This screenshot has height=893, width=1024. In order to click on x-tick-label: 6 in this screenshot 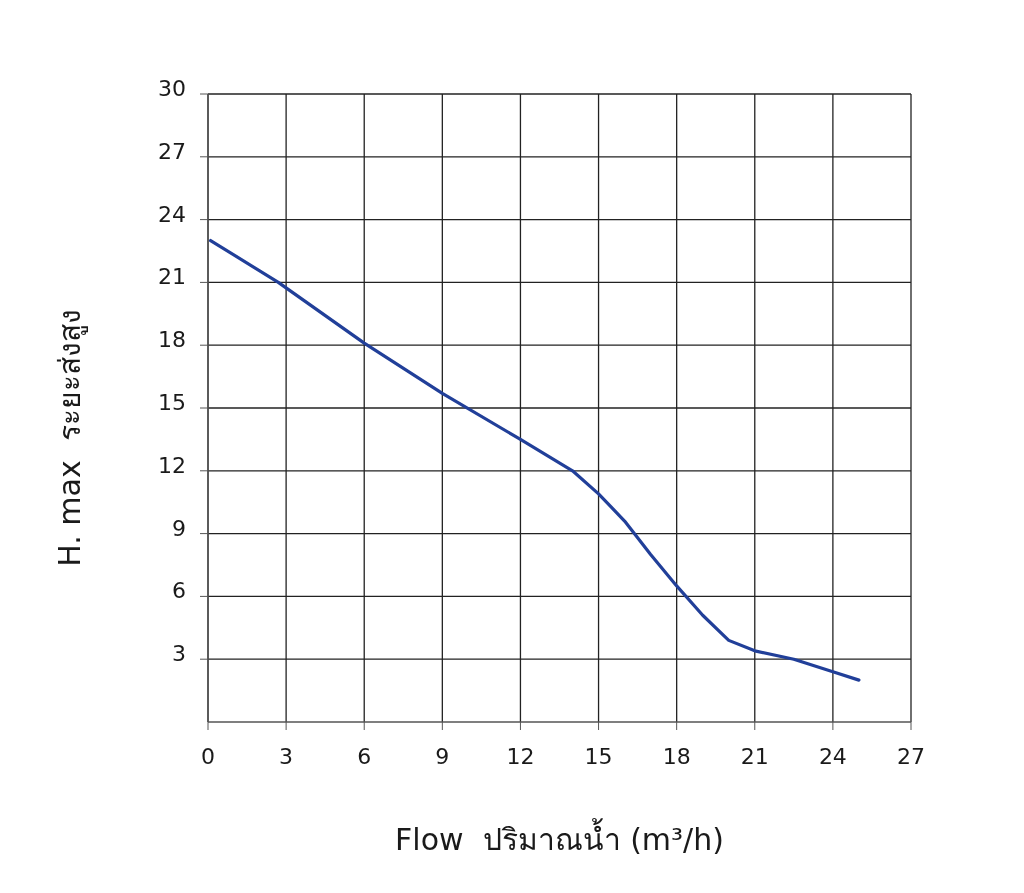, I will do `click(364, 756)`.